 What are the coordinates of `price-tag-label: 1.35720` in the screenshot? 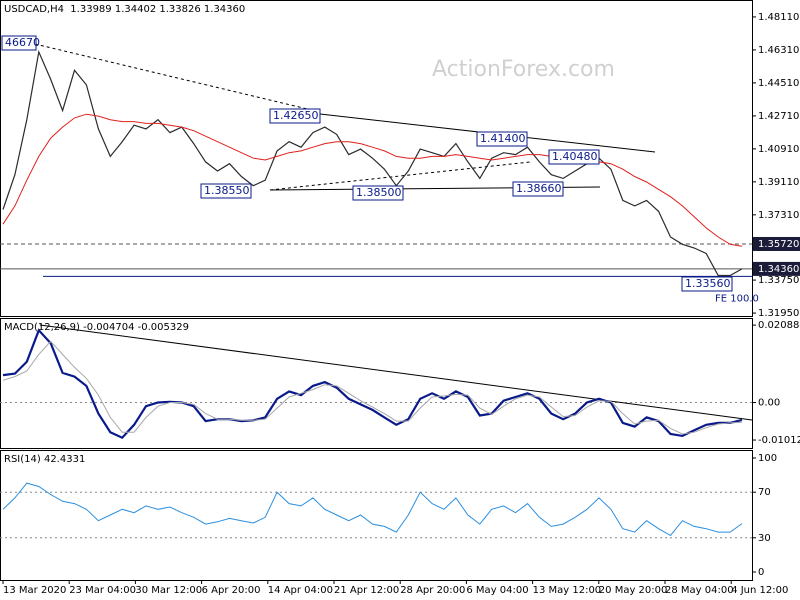 It's located at (778, 244).